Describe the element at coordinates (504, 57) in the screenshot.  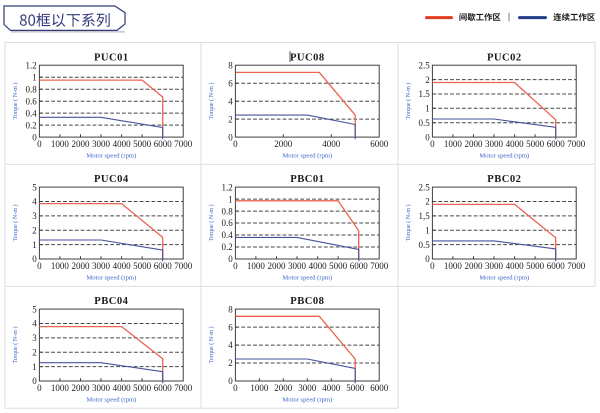
I see `svg-text: PUC02` at that location.